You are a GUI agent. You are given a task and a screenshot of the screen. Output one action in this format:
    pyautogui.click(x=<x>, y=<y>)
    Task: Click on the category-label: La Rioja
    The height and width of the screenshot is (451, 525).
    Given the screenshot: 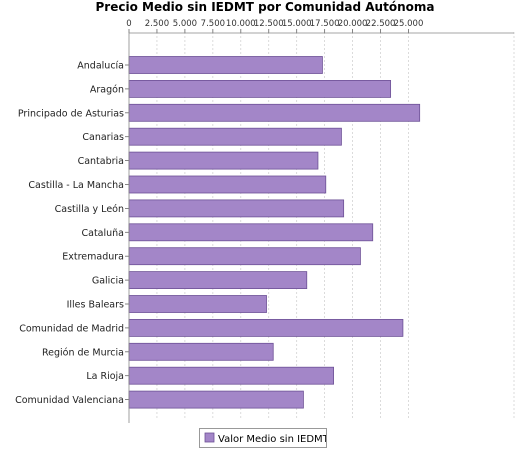 What is the action you would take?
    pyautogui.click(x=105, y=376)
    